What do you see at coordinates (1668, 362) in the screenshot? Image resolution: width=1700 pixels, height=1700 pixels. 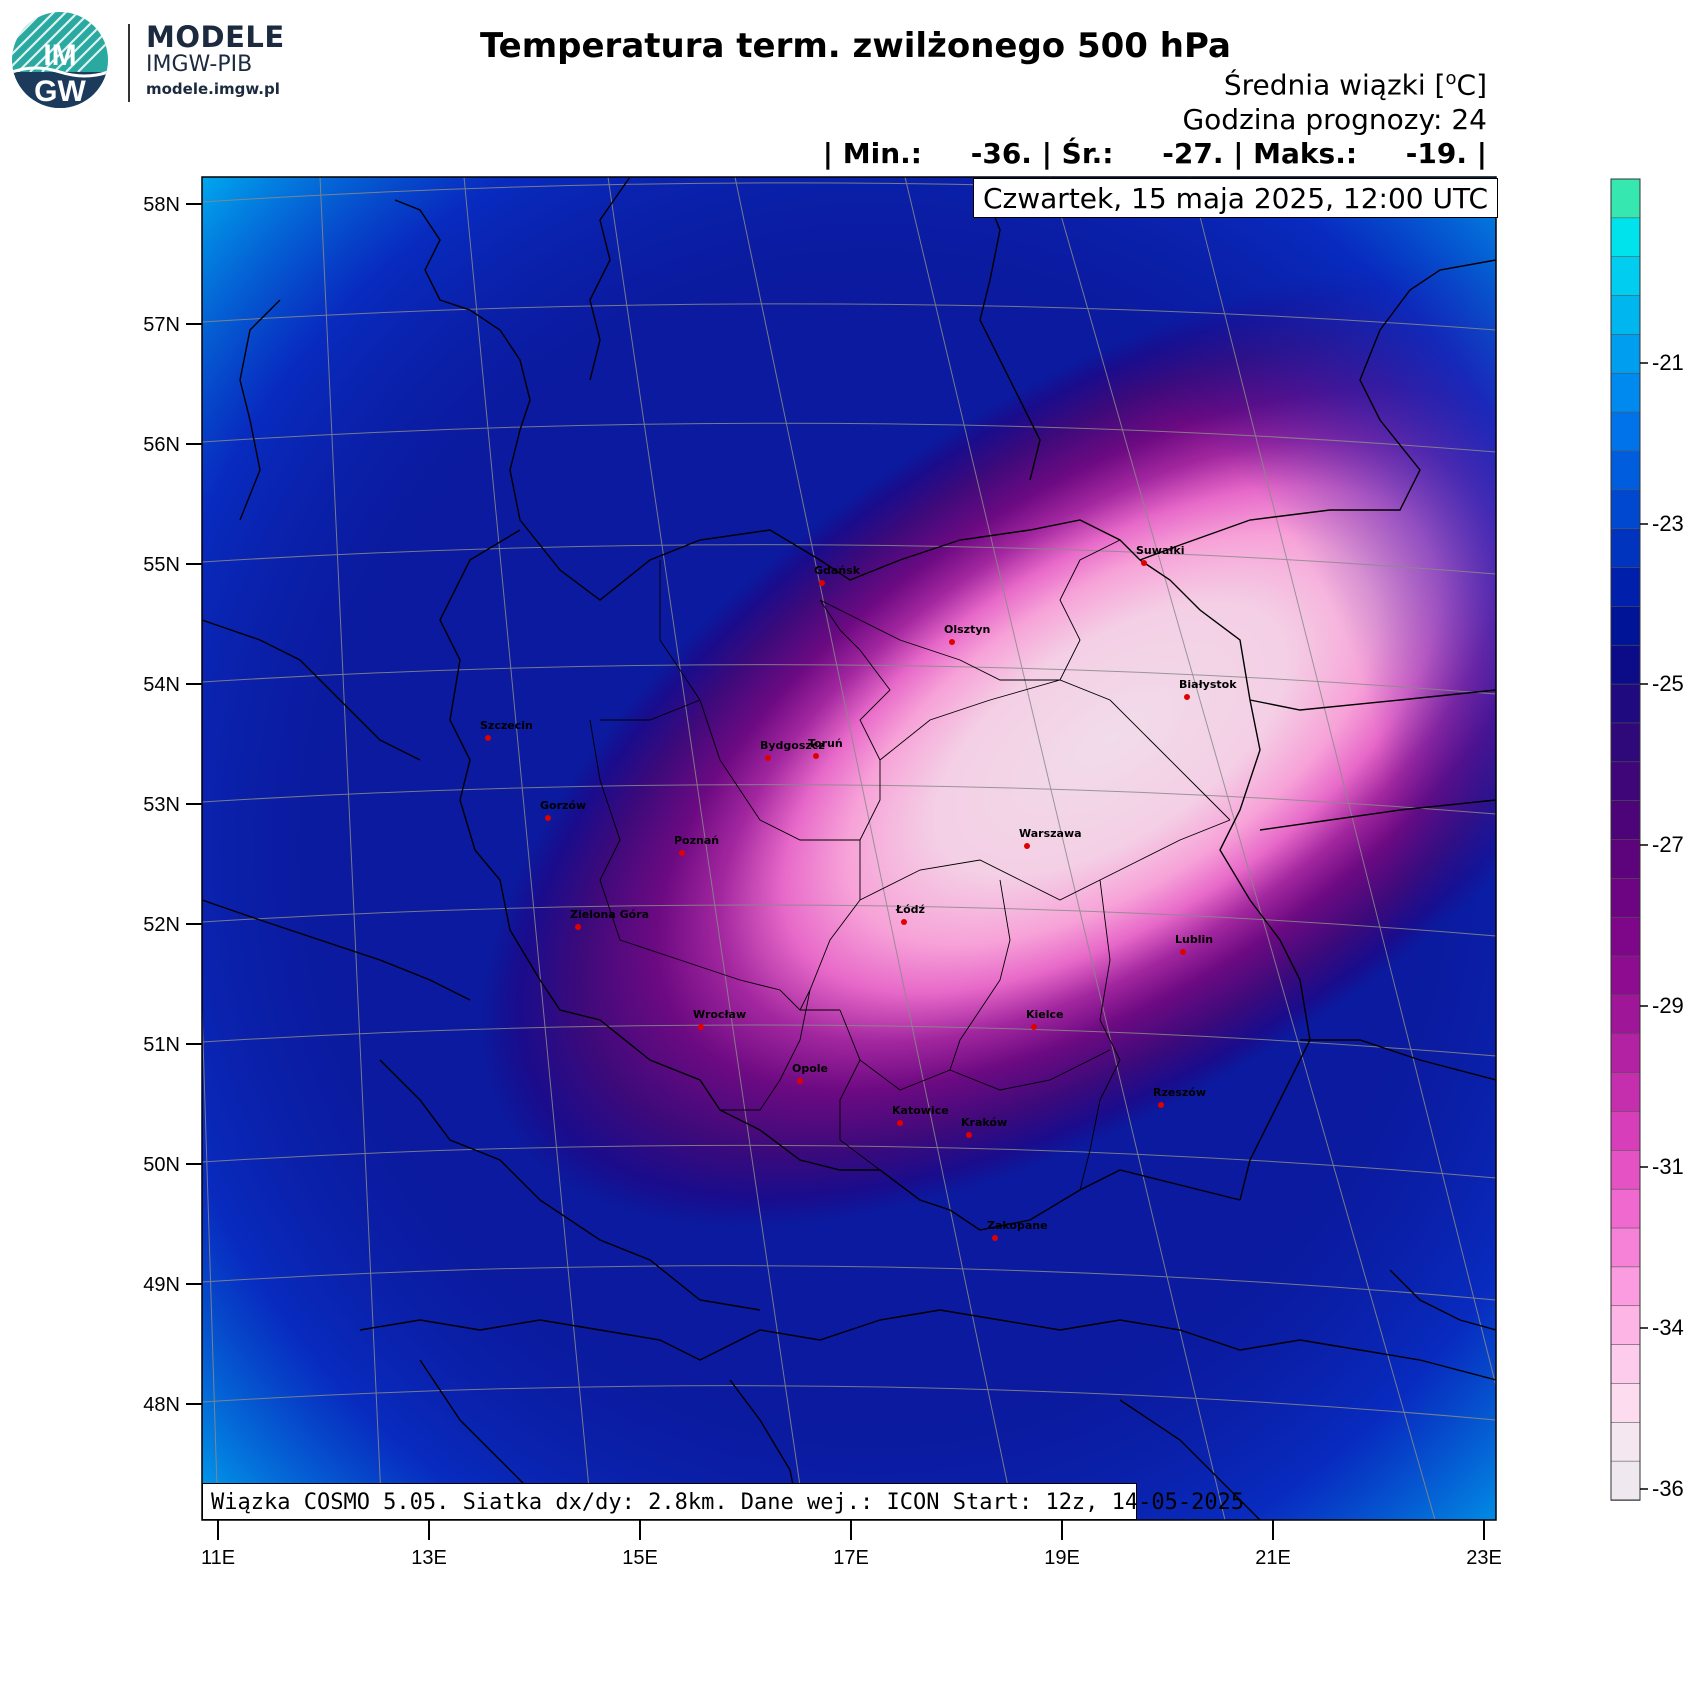 I see `colorbar-label: -21` at bounding box center [1668, 362].